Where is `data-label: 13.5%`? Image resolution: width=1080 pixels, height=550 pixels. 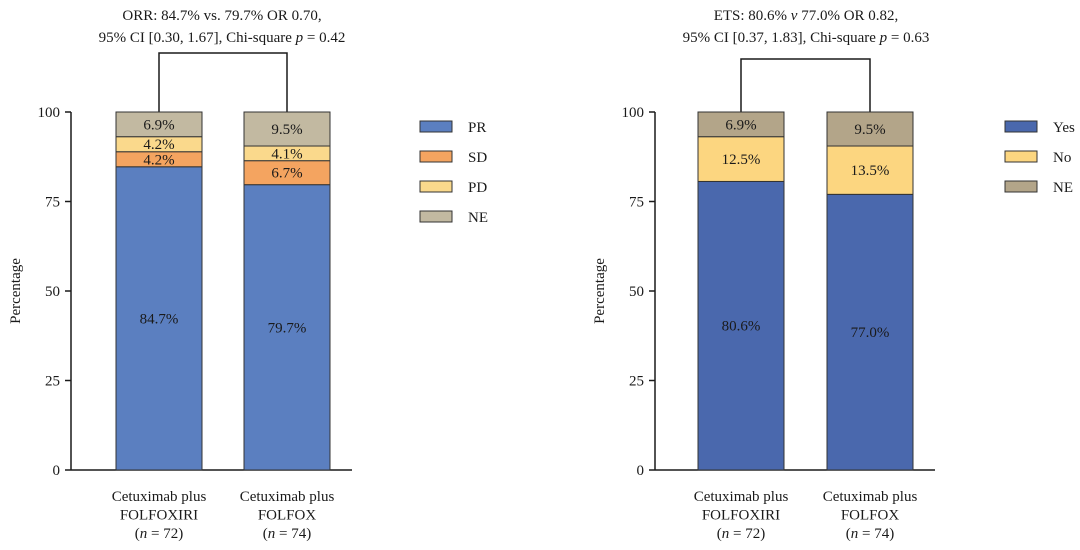
data-label: 13.5% is located at coordinates (870, 171).